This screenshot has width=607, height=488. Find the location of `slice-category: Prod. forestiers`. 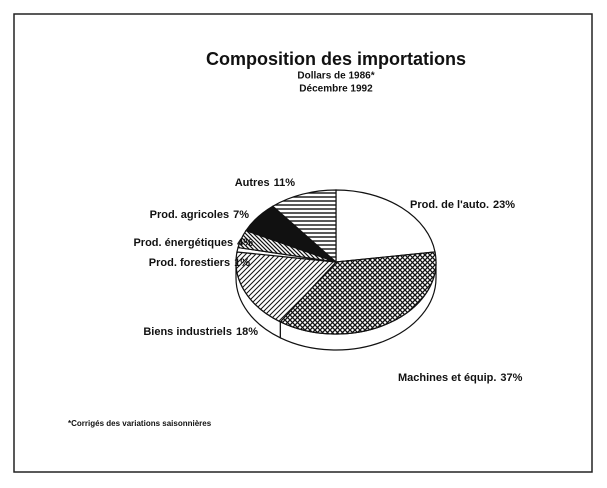

slice-category: Prod. forestiers is located at coordinates (189, 263).